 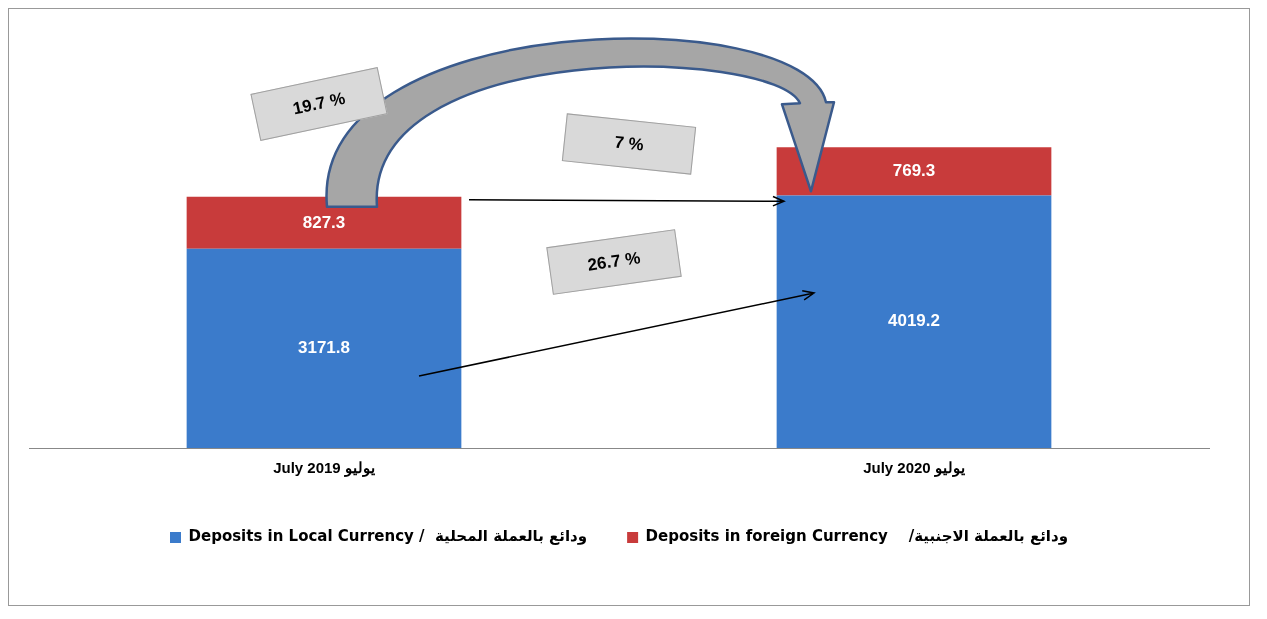 I want to click on label-box: 7 %, so click(x=629, y=144).